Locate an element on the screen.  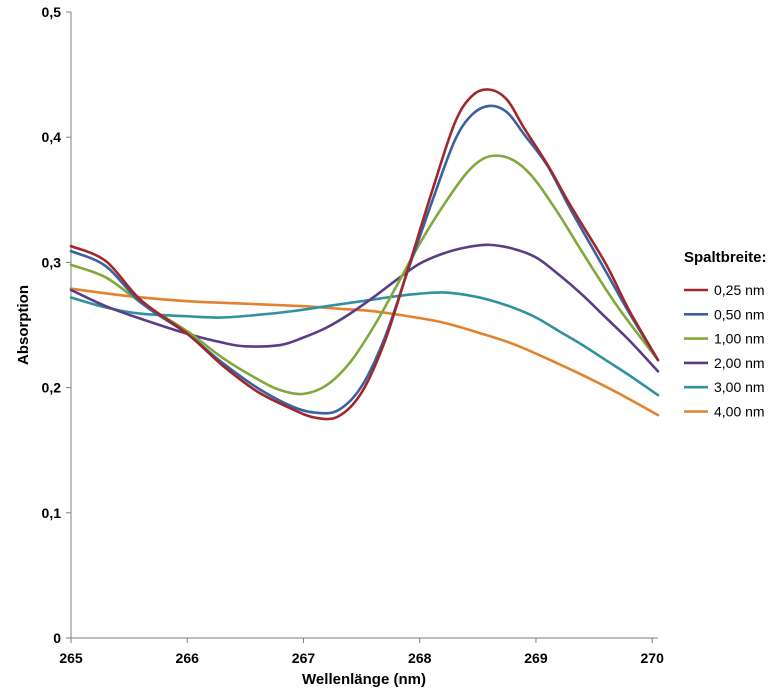
y-tick-label: 0,2 is located at coordinates (52, 388).